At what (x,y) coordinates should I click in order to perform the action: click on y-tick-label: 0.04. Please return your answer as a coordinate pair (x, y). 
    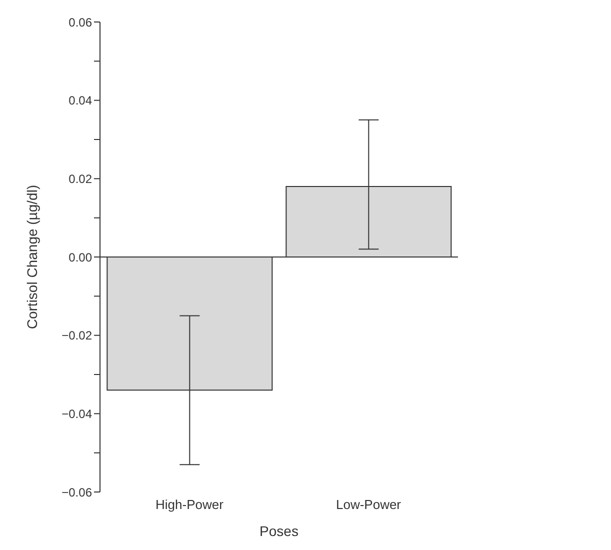
    Looking at the image, I should click on (80, 101).